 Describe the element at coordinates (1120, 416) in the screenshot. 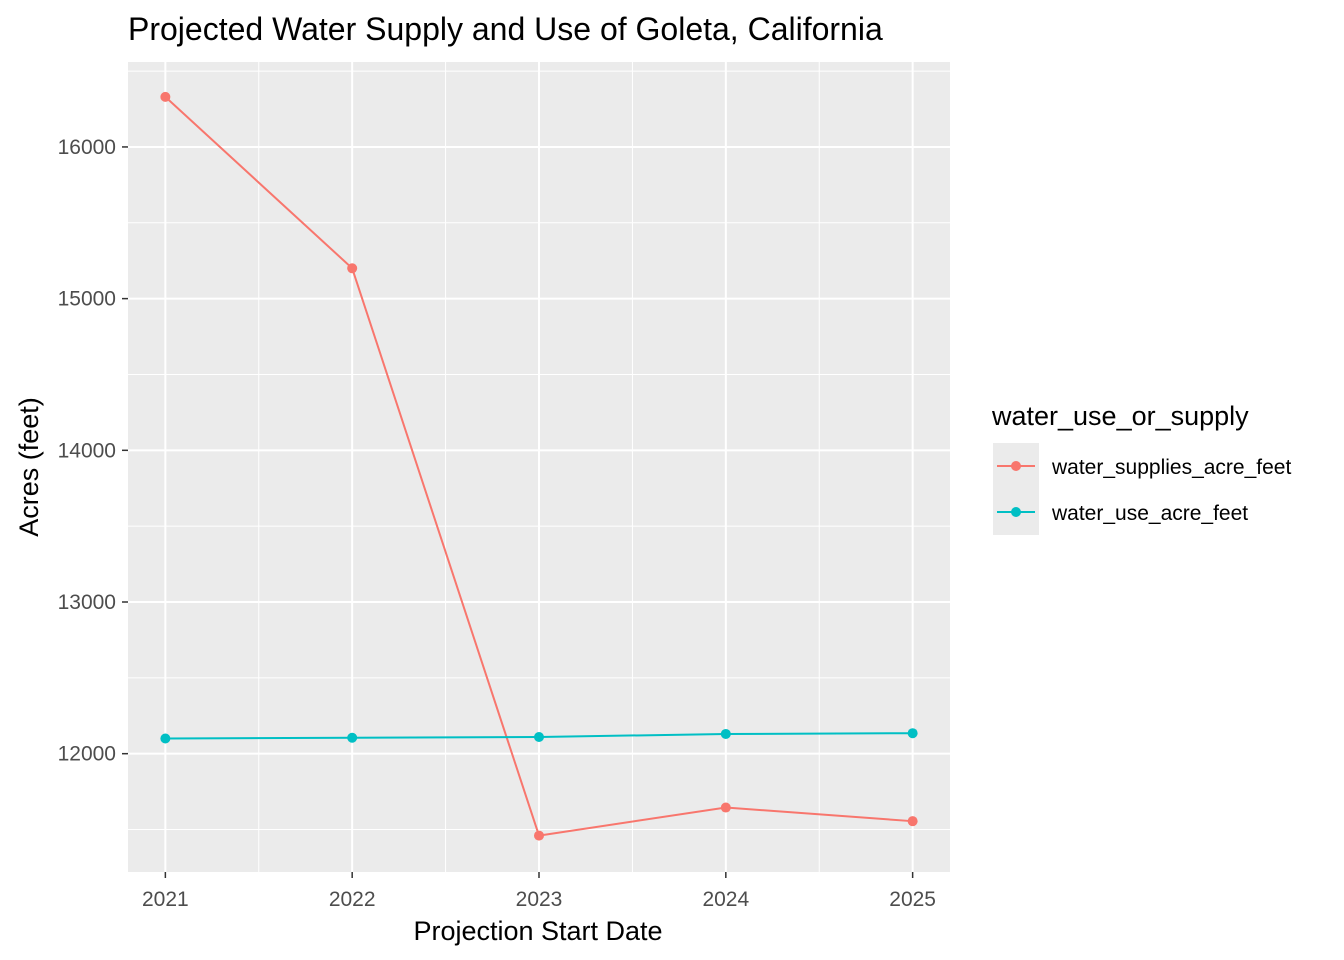

I see `legend-title: water_use_or_supply` at that location.